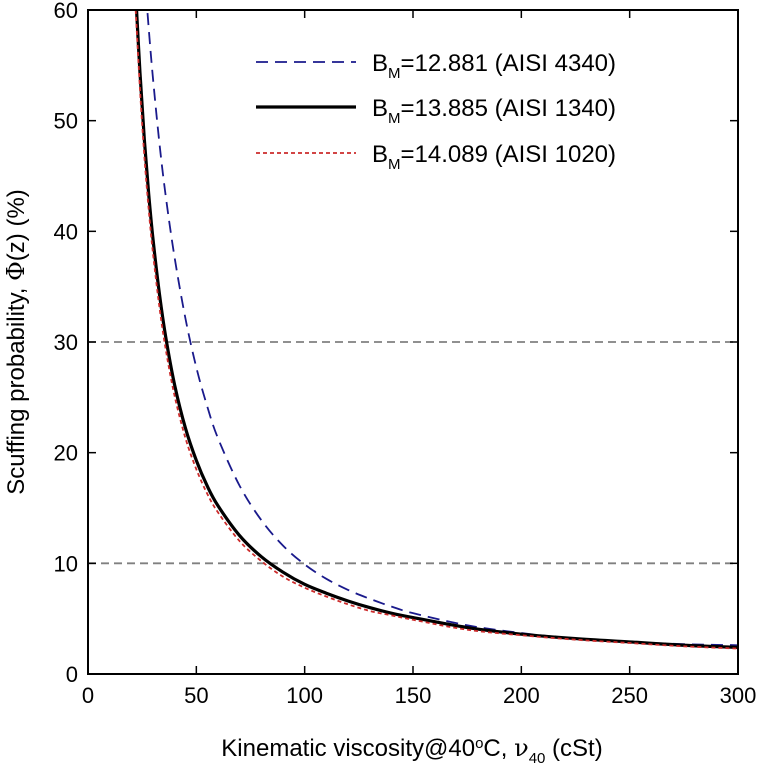 The height and width of the screenshot is (769, 764). What do you see at coordinates (494, 66) in the screenshot?
I see `legend-label-0: BM=12.881 (AISI 4340)` at bounding box center [494, 66].